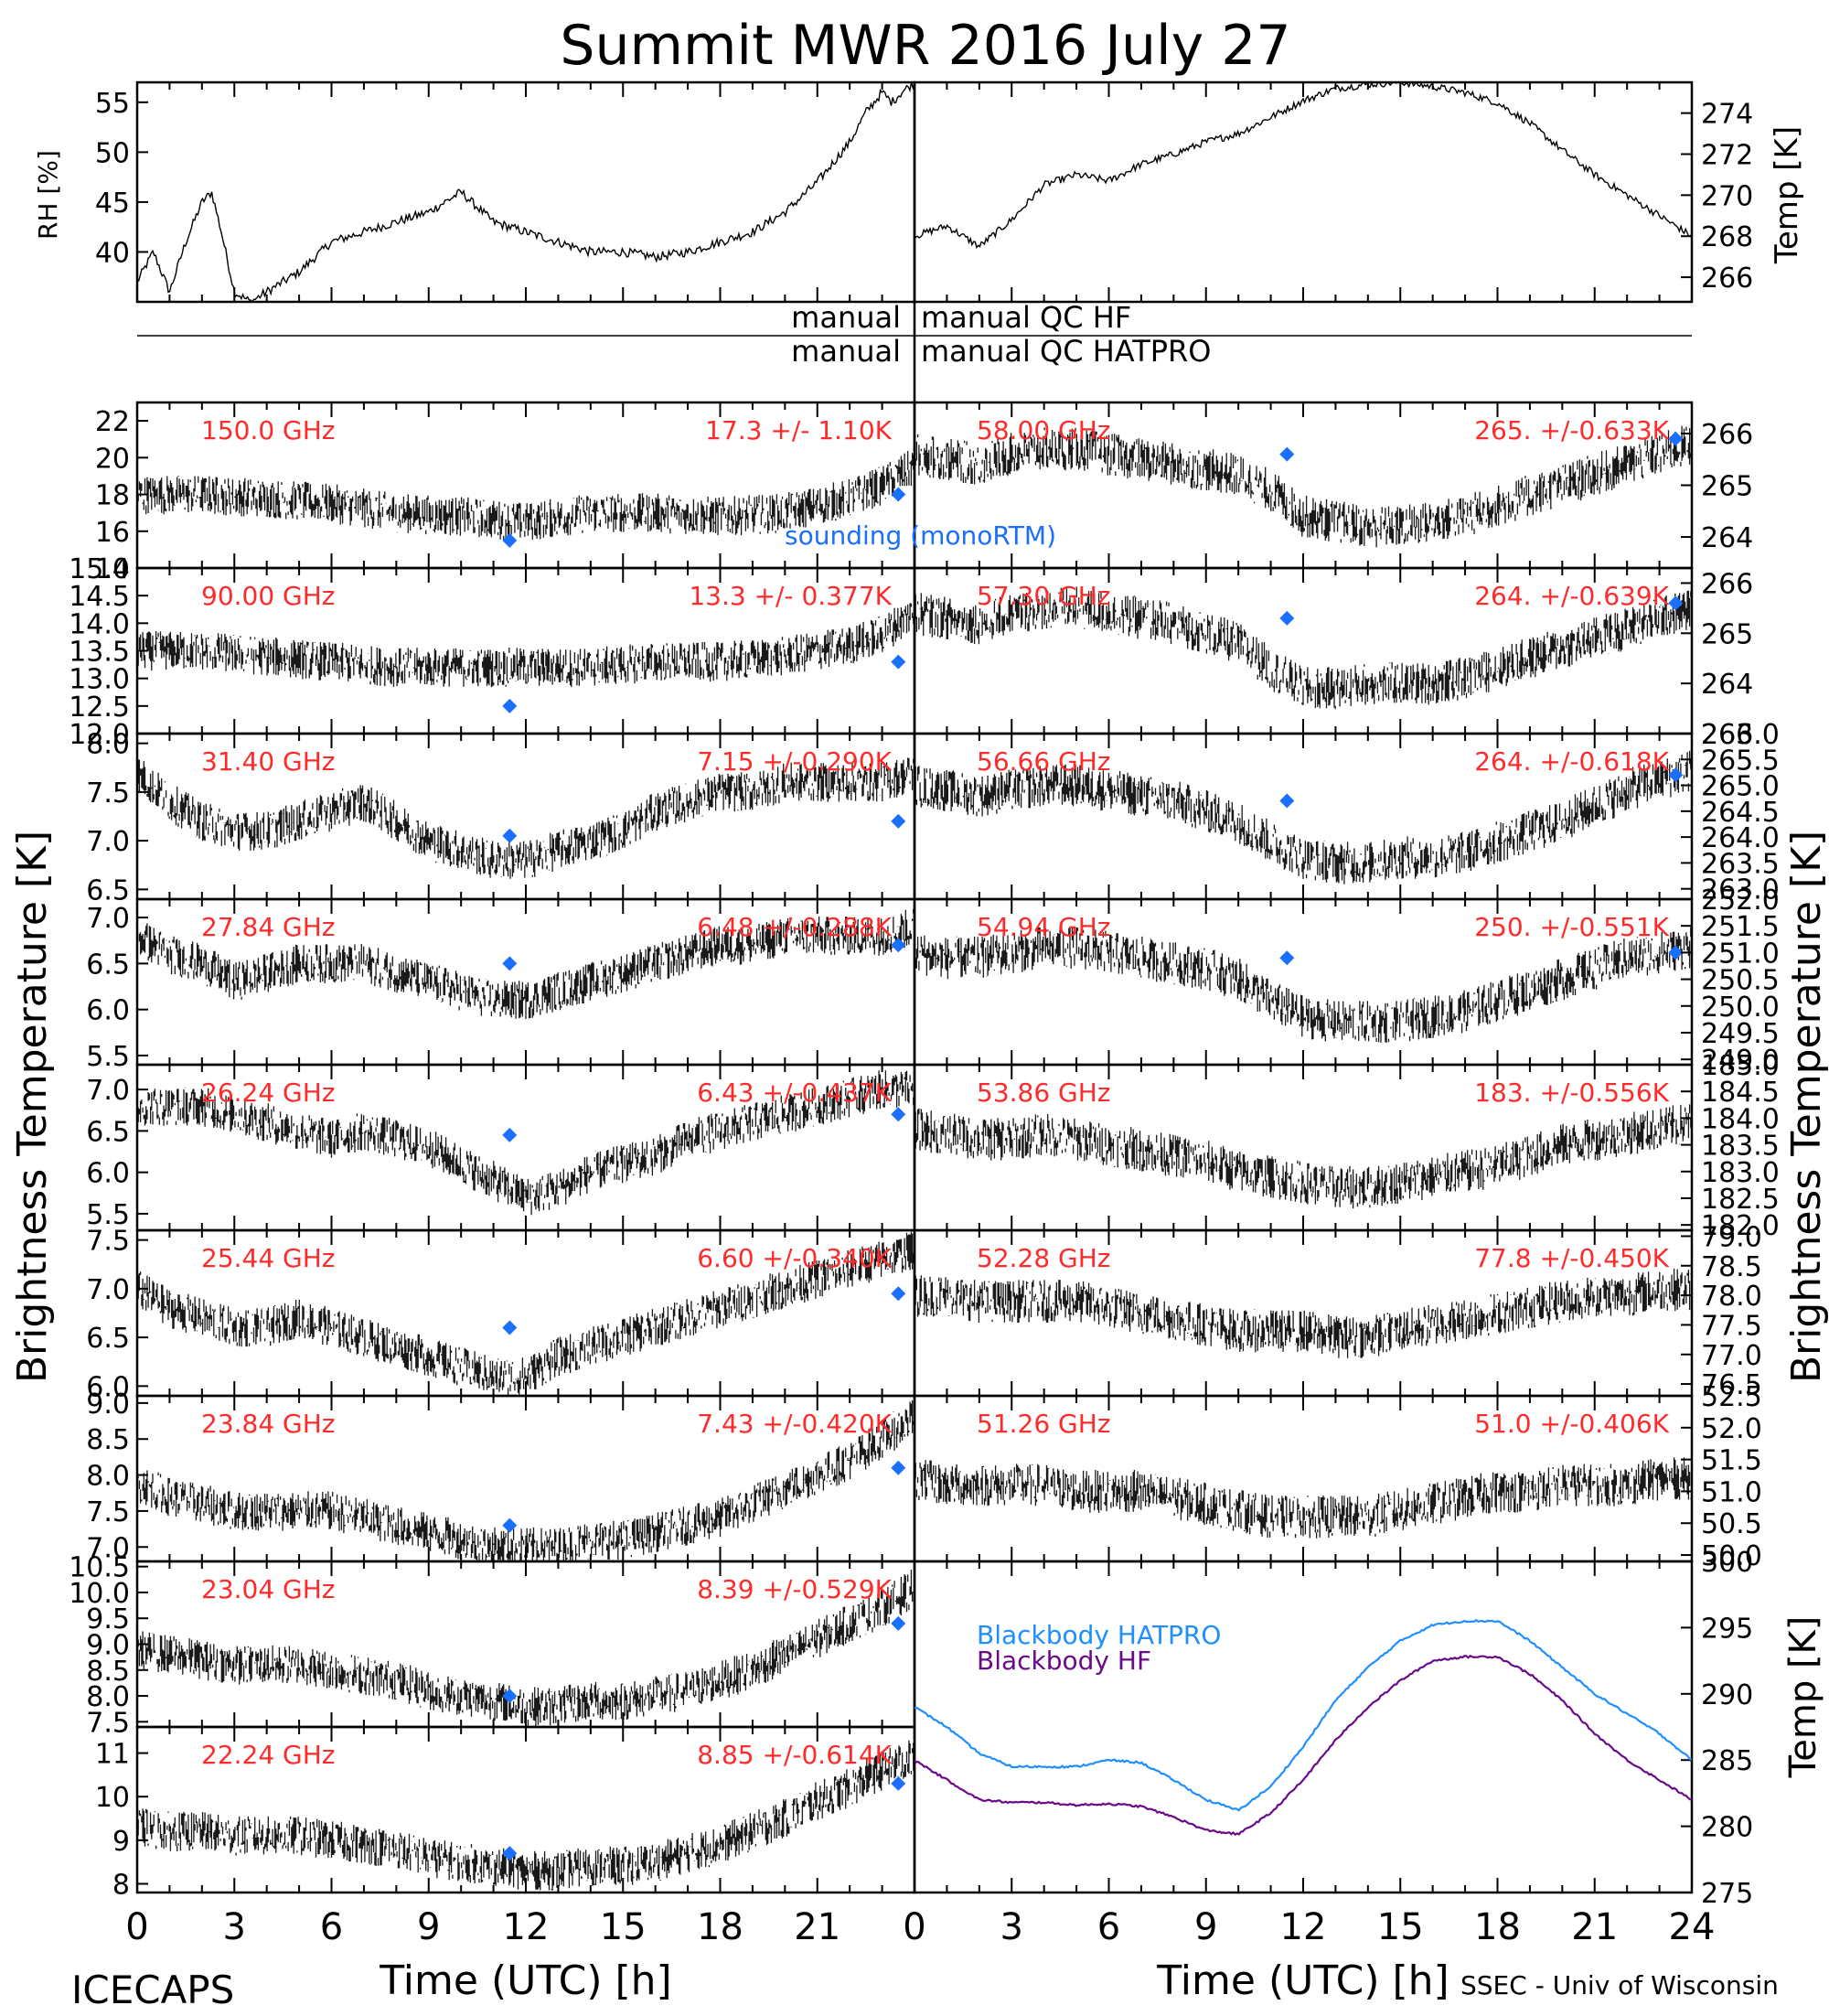 This screenshot has width=1829, height=2016. I want to click on hf-y-axis: 7.0 7.58.0 8.59.0, so click(117, 1476).